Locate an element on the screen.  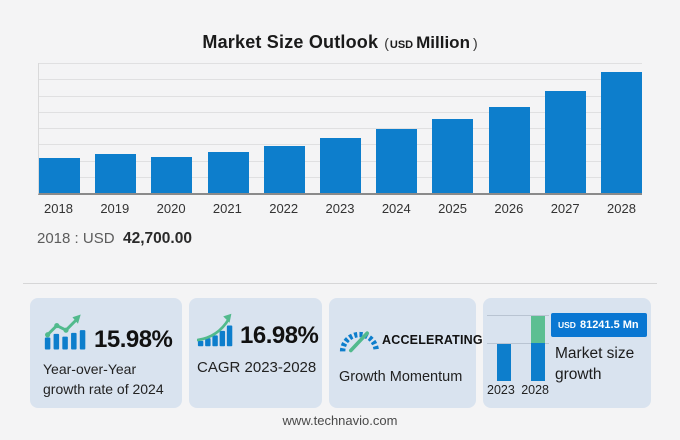
card-cagr: 16.98% CAGR 2023-2028 is located at coordinates (255, 353).